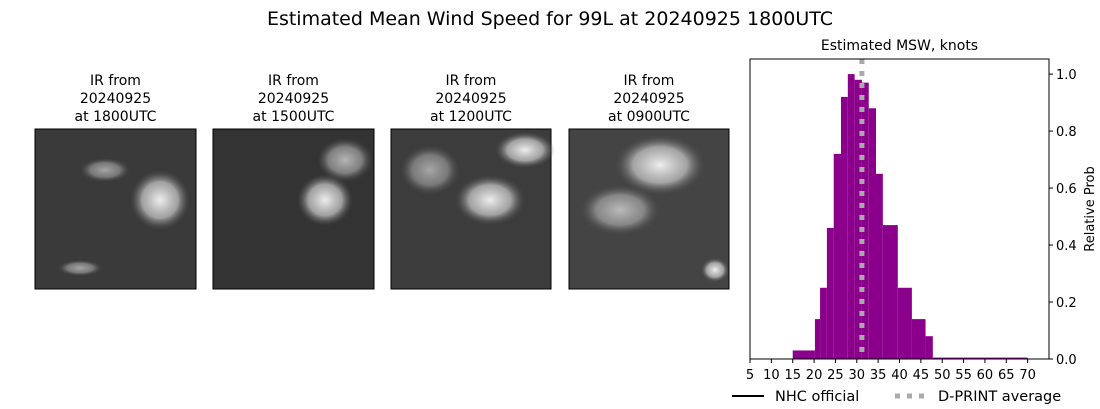 This screenshot has height=409, width=1100. What do you see at coordinates (878, 375) in the screenshot?
I see `x-tick-label: 35` at bounding box center [878, 375].